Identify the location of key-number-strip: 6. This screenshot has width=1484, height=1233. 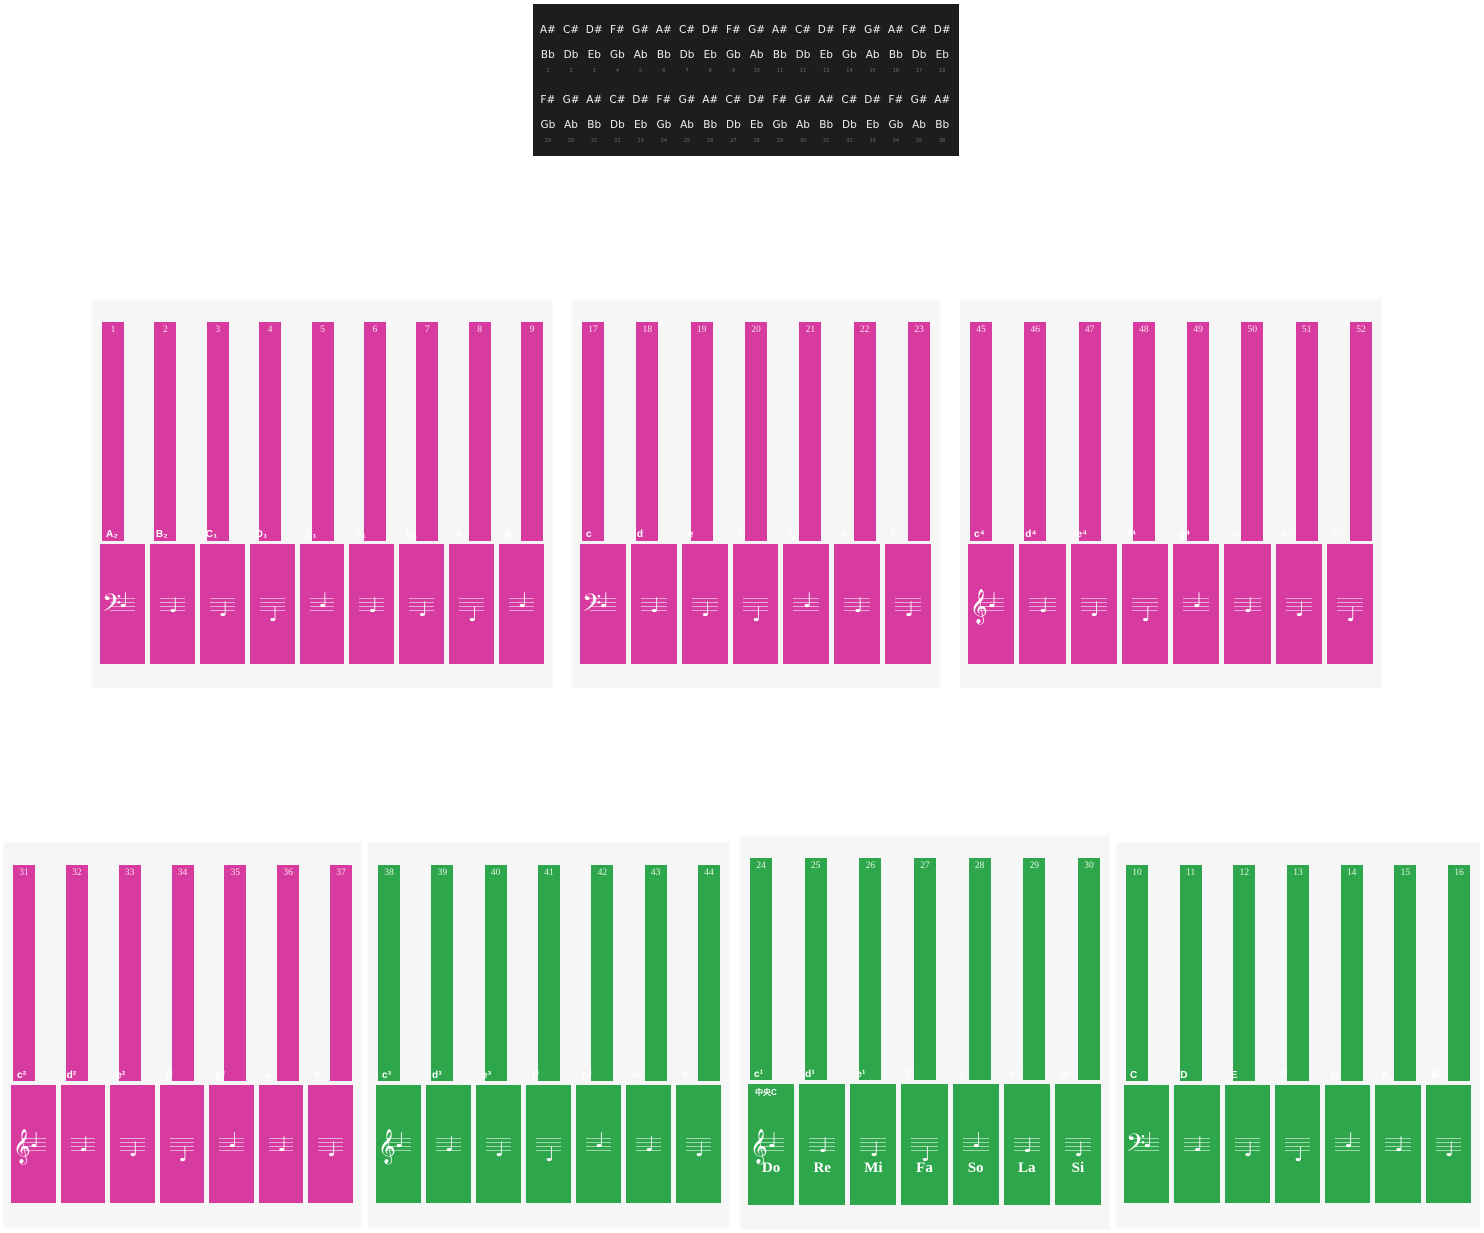
(374, 431).